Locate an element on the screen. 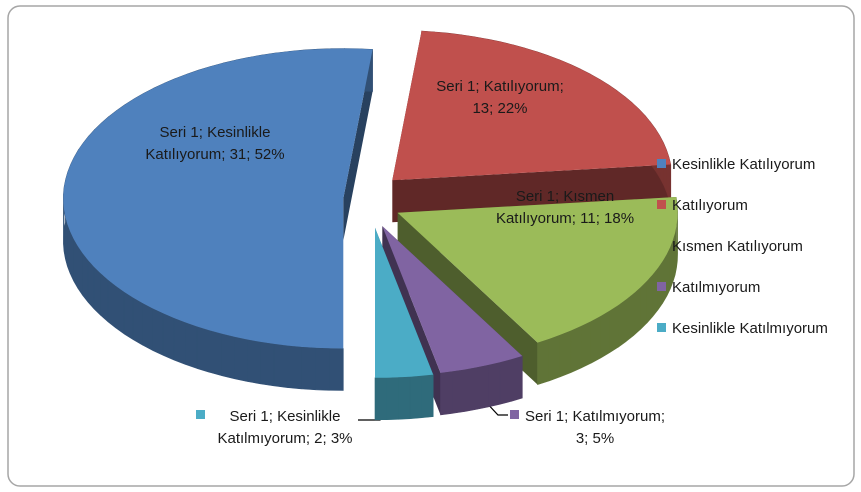  legend-label: Katılmıyorum is located at coordinates (716, 287).